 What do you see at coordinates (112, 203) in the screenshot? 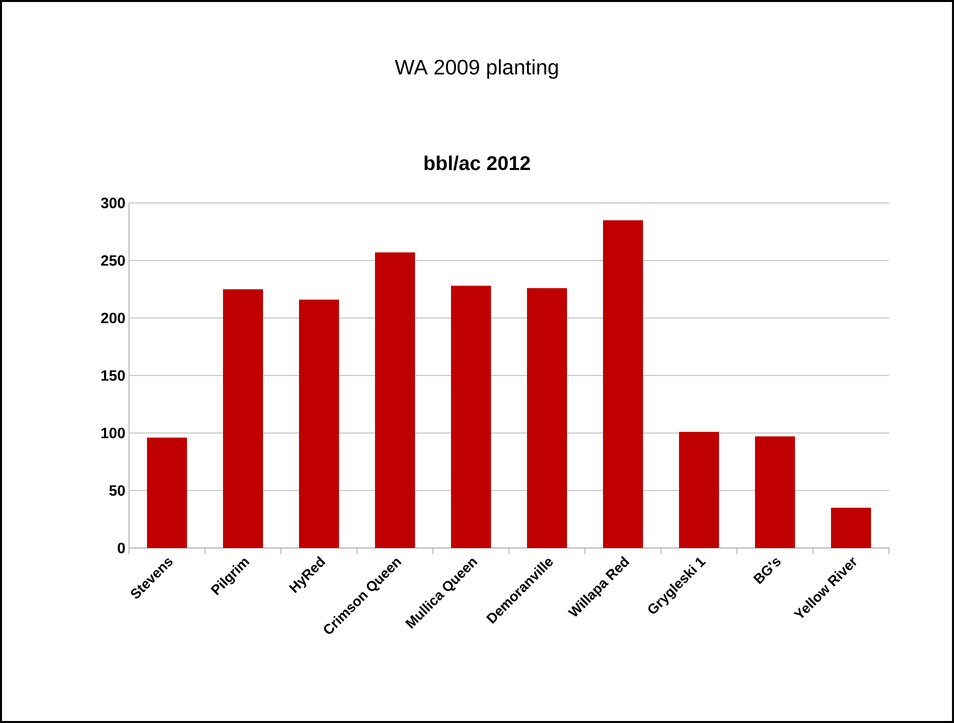
I see `y-tick-label: 300` at bounding box center [112, 203].